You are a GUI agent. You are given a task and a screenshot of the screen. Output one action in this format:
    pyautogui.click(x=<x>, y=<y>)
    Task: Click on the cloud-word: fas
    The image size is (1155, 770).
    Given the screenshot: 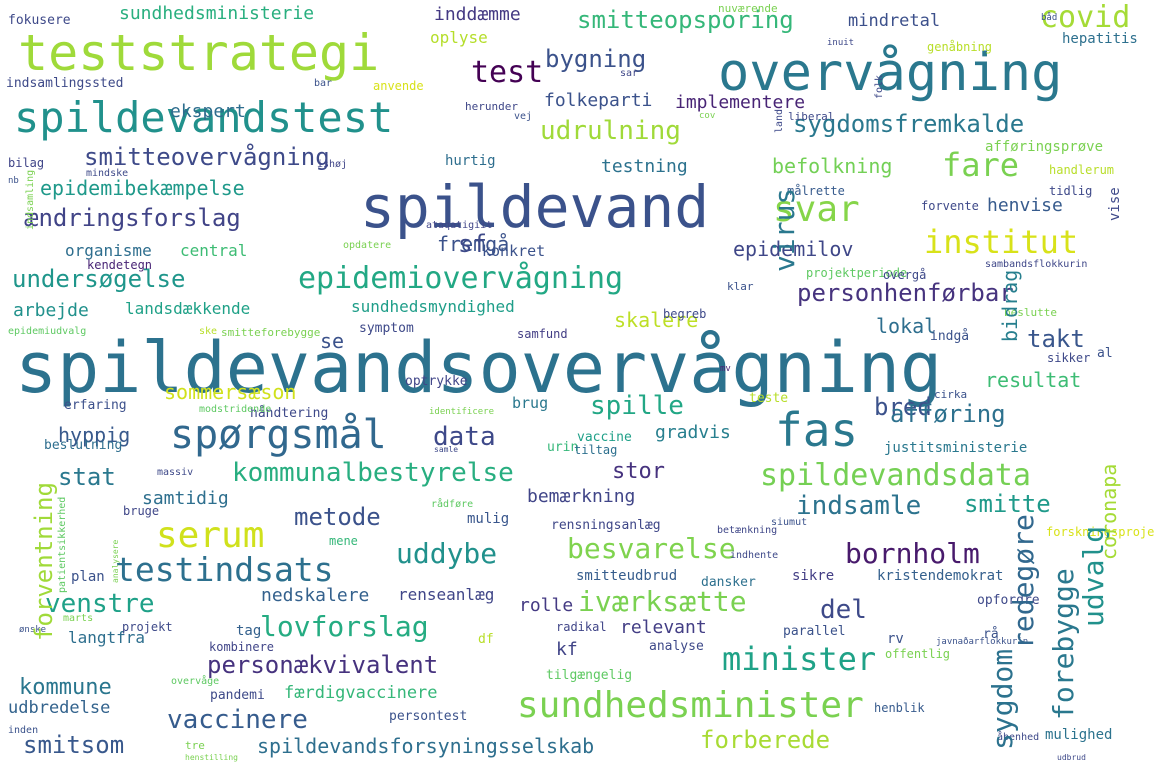 What is the action you would take?
    pyautogui.click(x=817, y=430)
    